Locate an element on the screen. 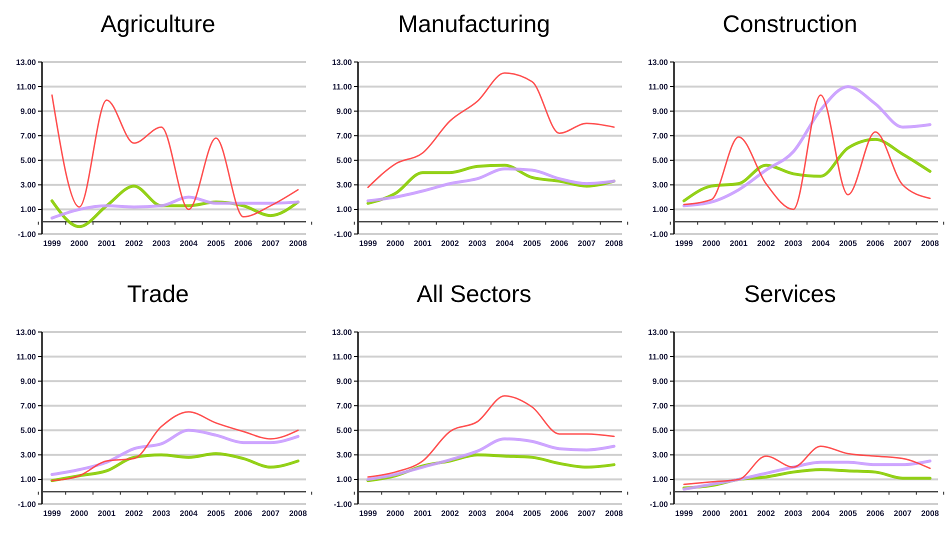 The image size is (948, 535). chart-title: All Sectors is located at coordinates (474, 294).